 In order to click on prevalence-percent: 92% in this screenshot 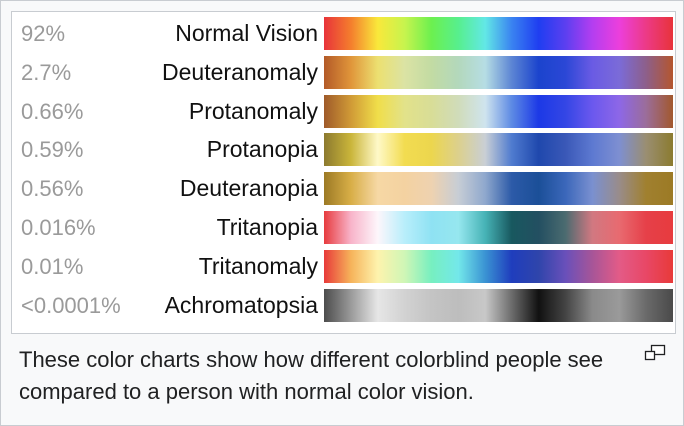, I will do `click(43, 33)`.